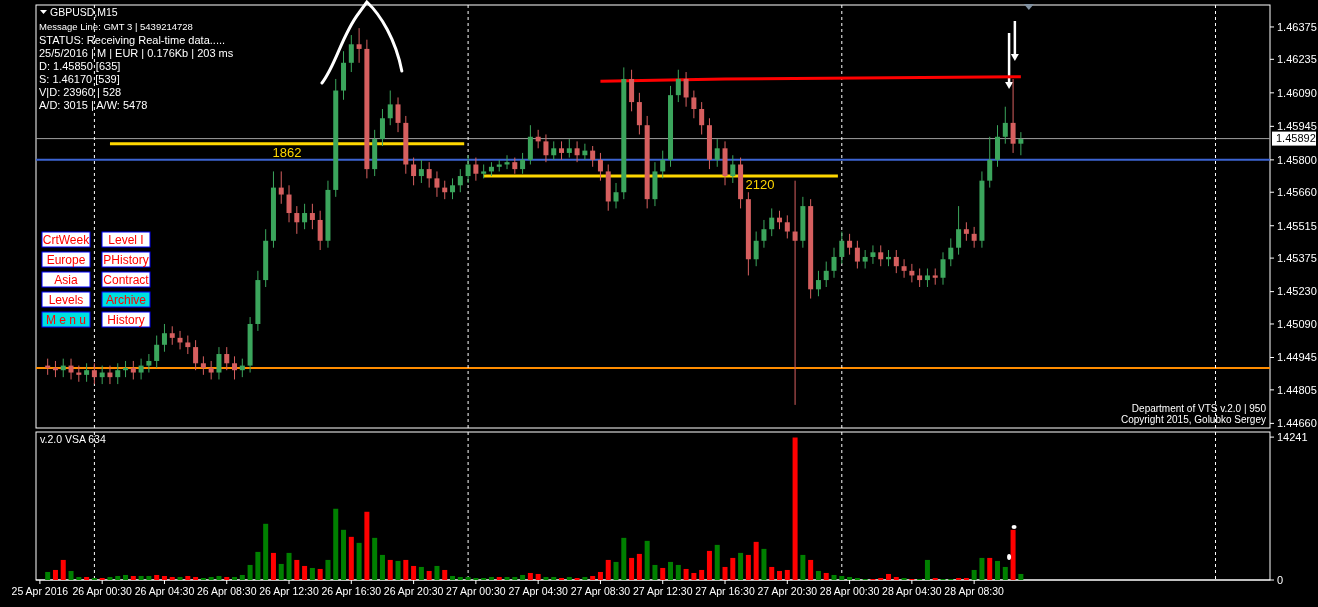 The width and height of the screenshot is (1318, 607). Describe the element at coordinates (725, 591) in the screenshot. I see `x-tick-label: 27 Apr 16:30` at that location.